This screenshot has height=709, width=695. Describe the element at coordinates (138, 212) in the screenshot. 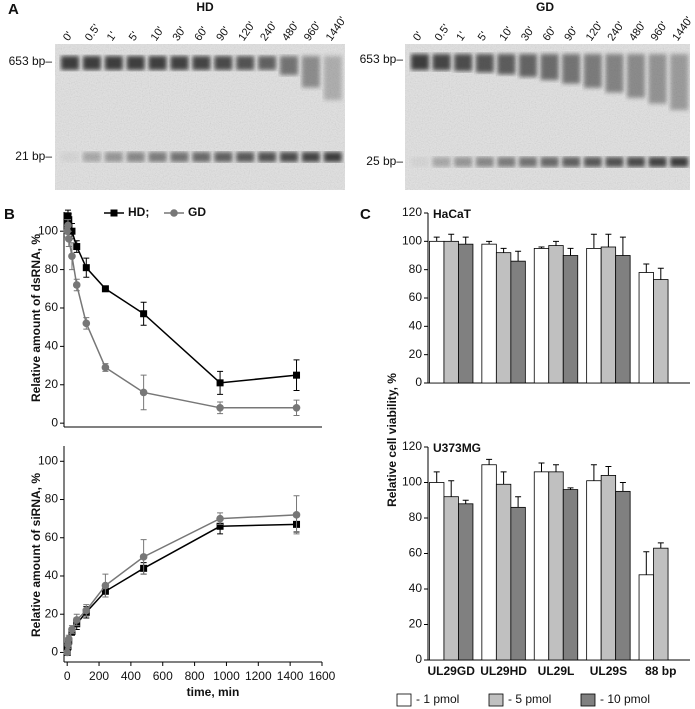

I see `legend-label: HD;` at that location.